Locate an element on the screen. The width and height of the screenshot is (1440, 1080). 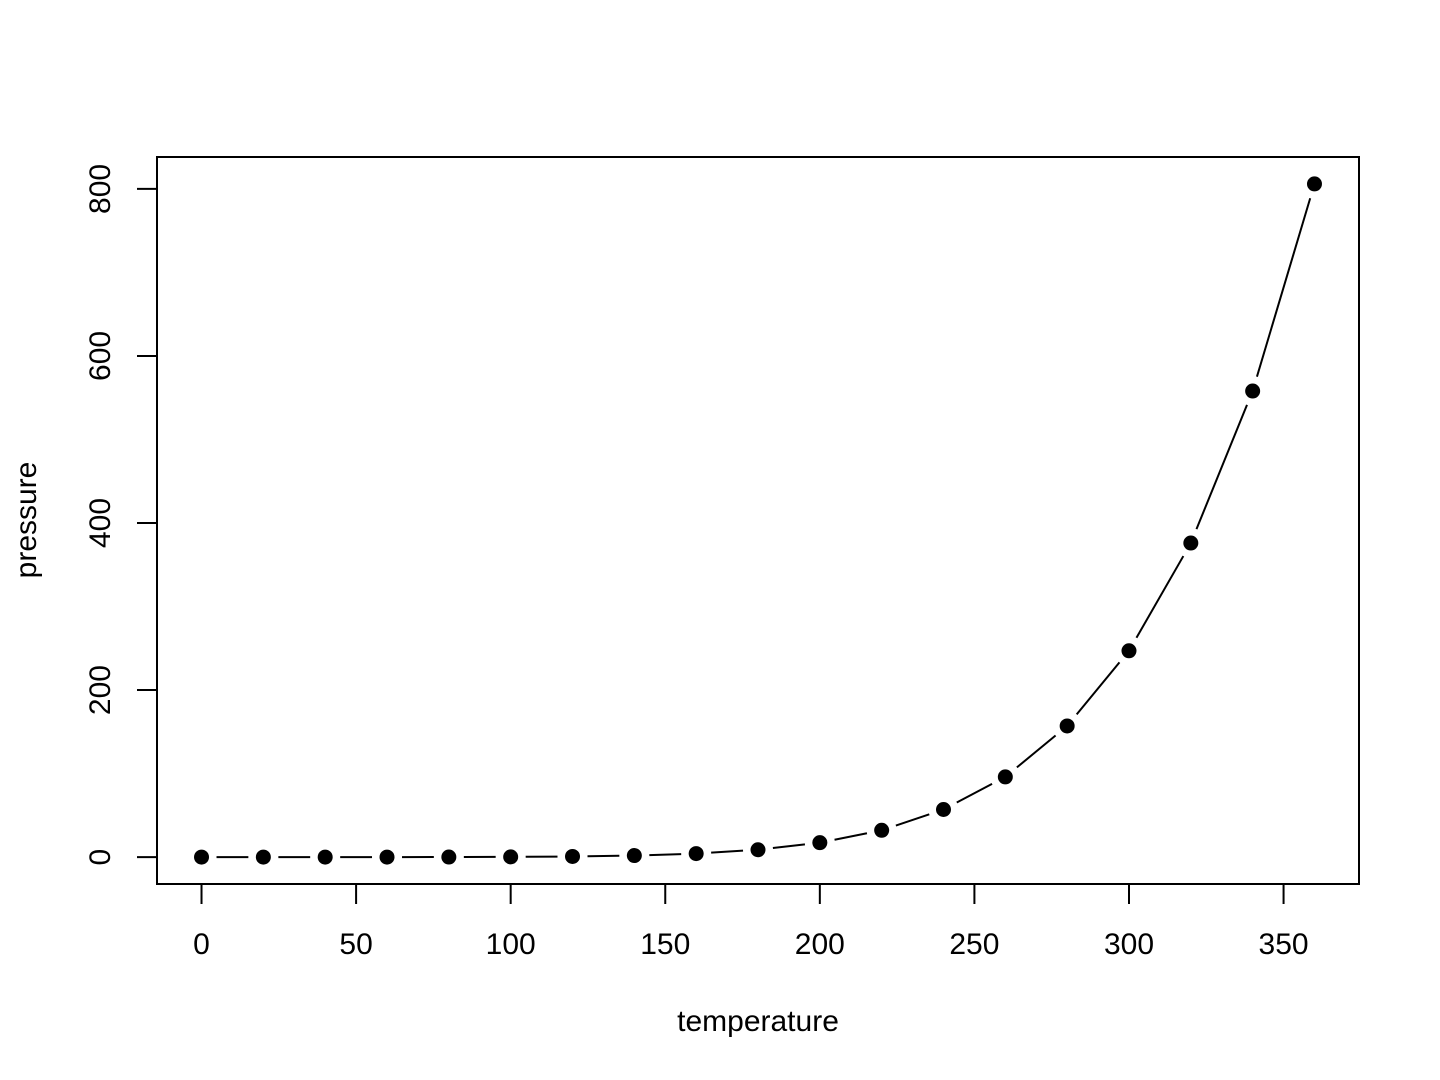
x-tick-label: 150 is located at coordinates (665, 944).